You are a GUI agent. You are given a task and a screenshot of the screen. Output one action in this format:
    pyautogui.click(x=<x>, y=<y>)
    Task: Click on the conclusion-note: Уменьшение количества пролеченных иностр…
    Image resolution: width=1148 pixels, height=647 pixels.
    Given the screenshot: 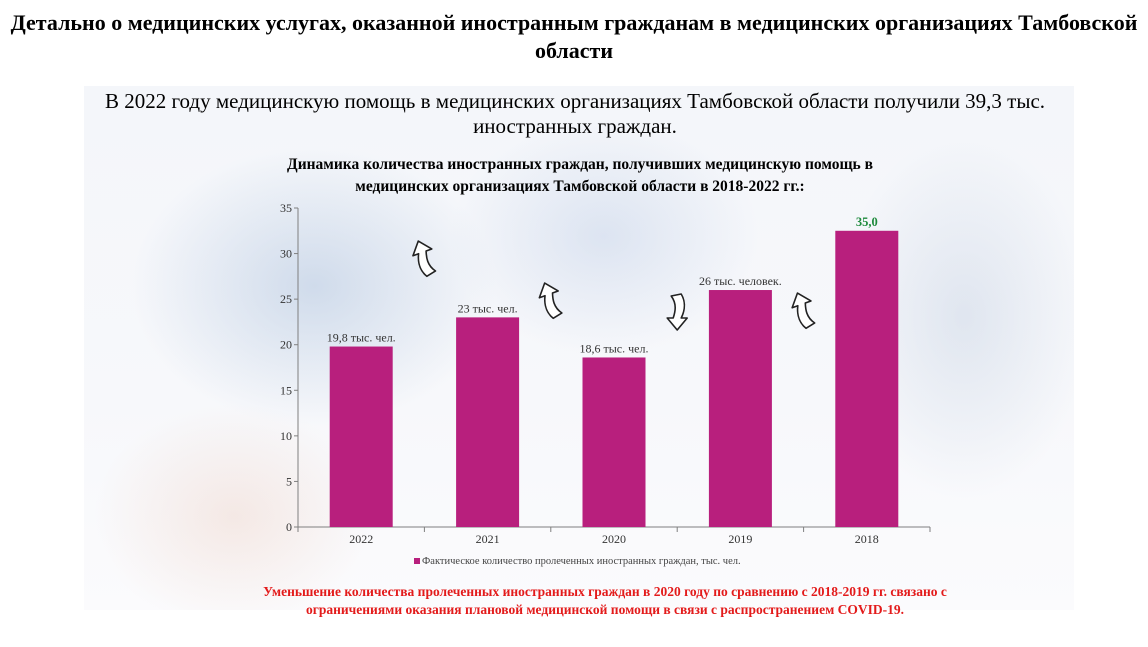 What is the action you would take?
    pyautogui.click(x=605, y=600)
    